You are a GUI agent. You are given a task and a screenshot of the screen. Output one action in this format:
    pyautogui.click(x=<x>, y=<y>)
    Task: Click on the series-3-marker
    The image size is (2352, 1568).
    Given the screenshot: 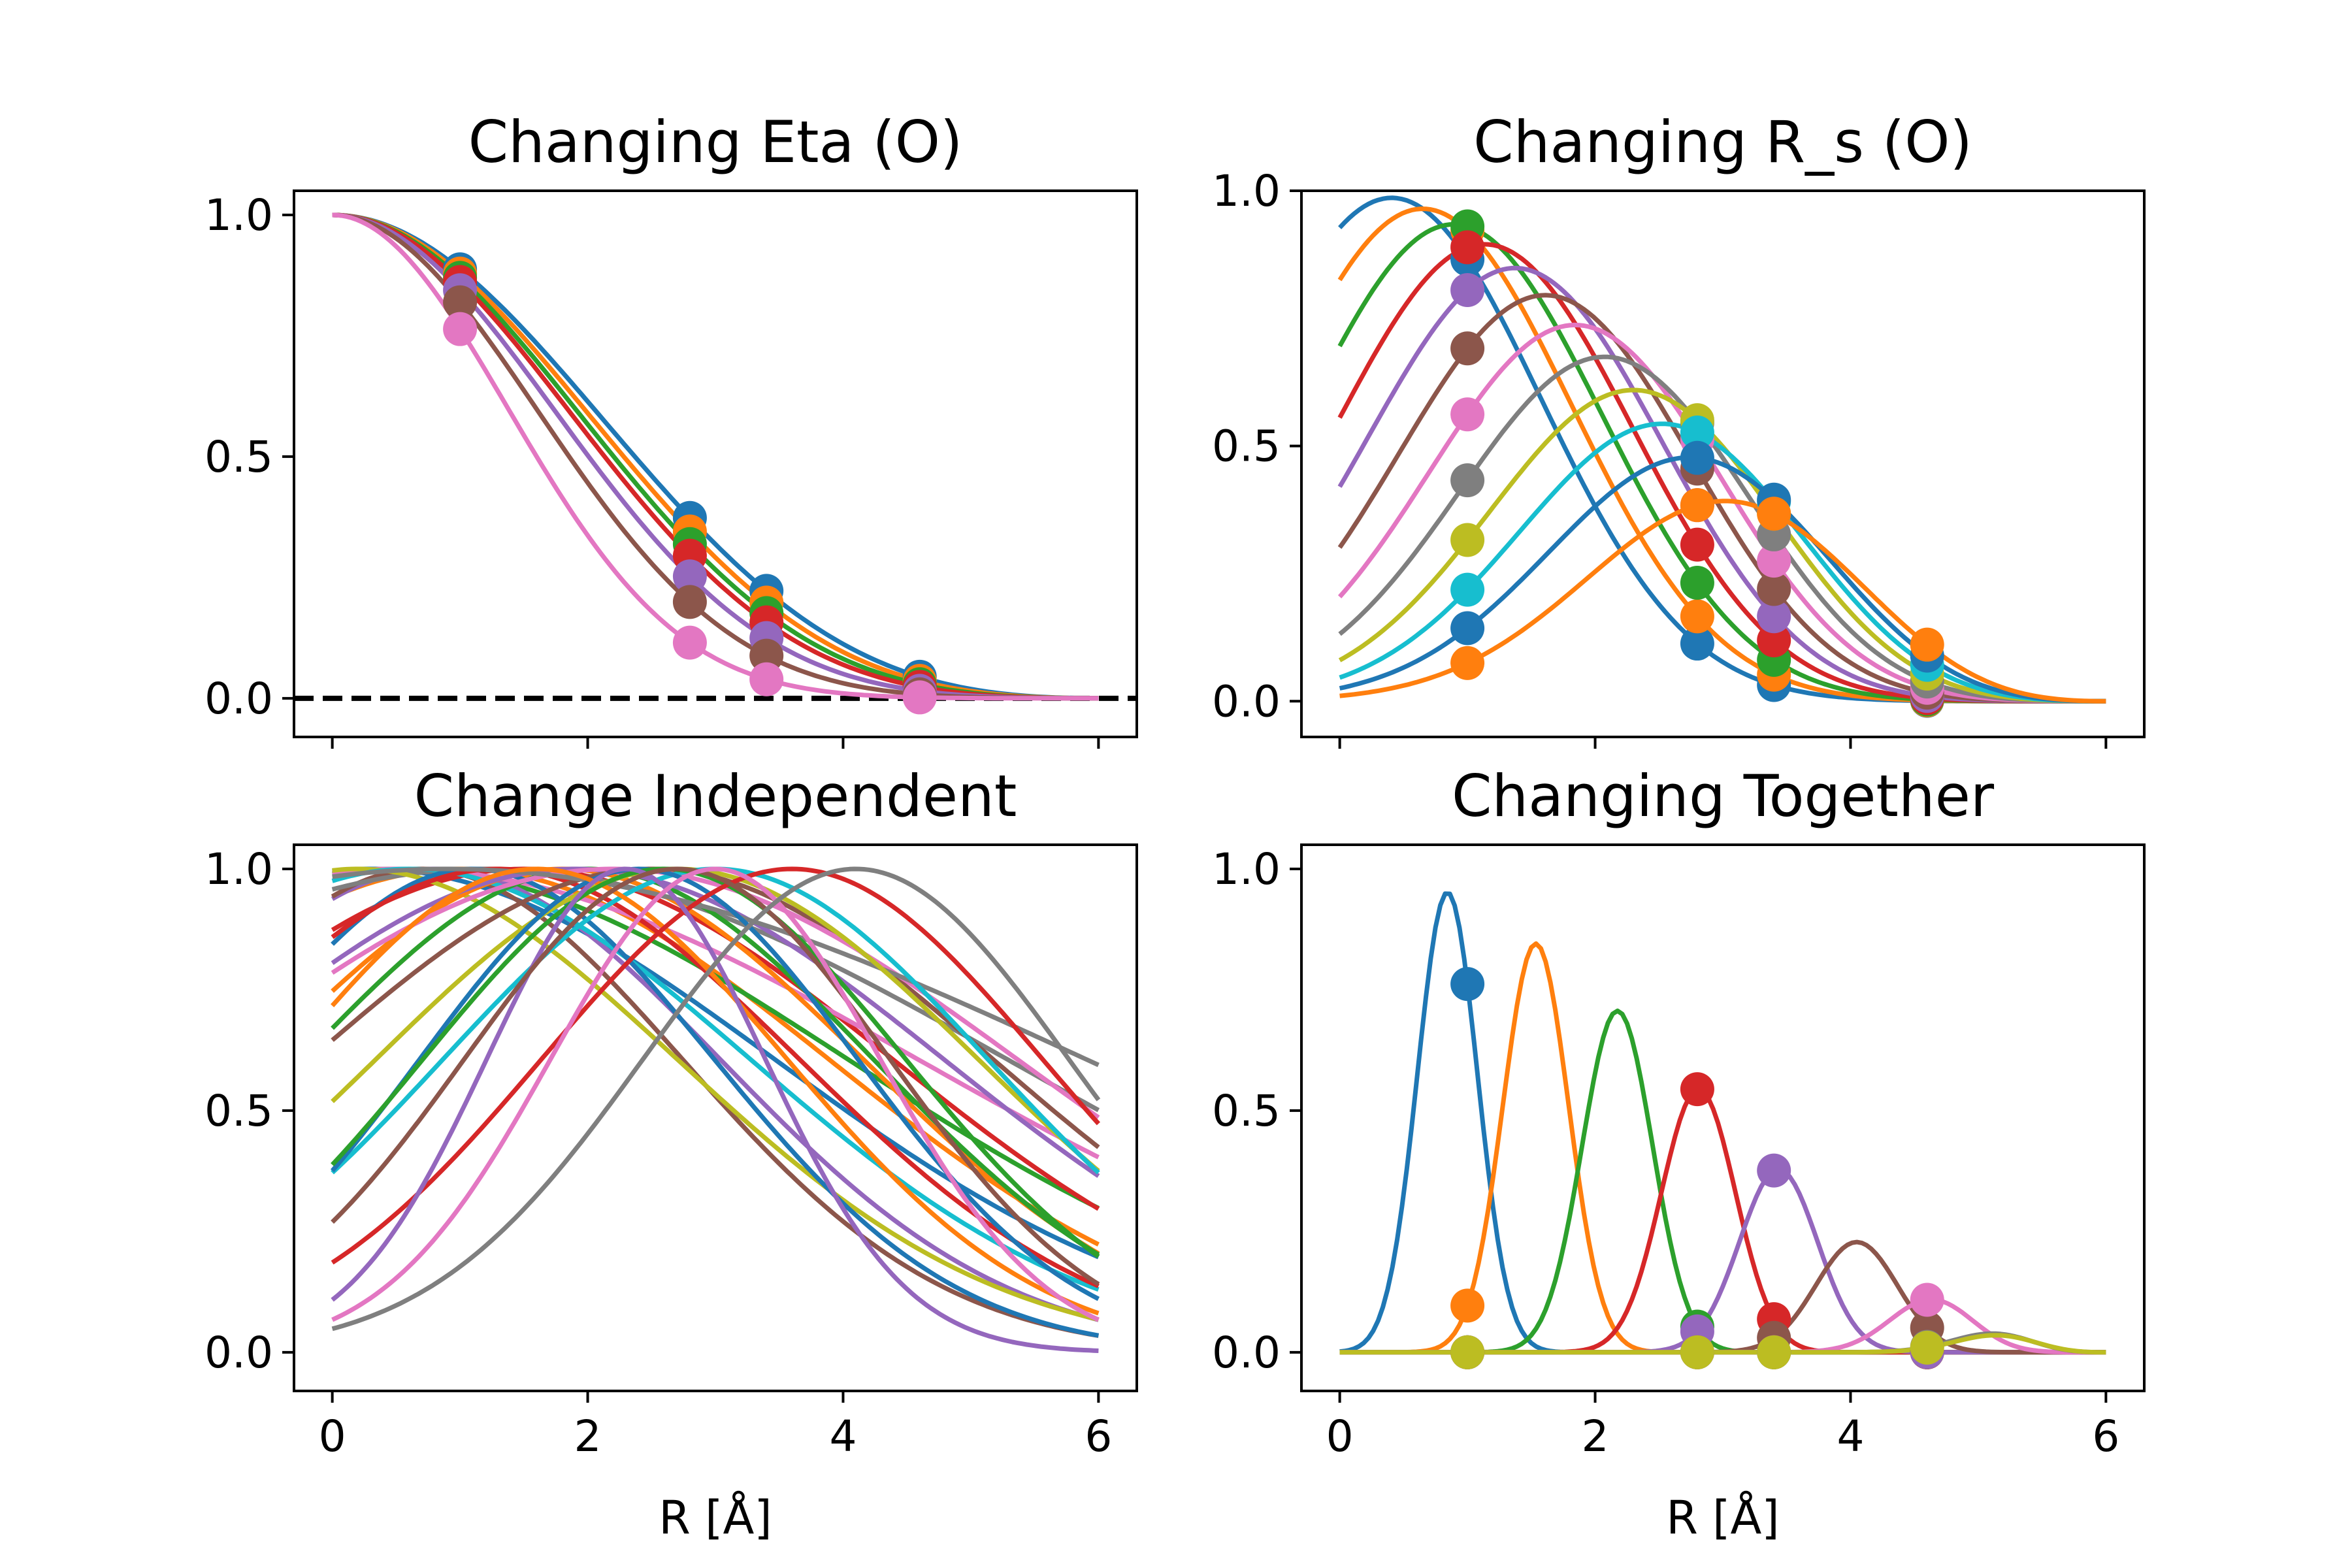 What is the action you would take?
    pyautogui.click(x=1697, y=582)
    